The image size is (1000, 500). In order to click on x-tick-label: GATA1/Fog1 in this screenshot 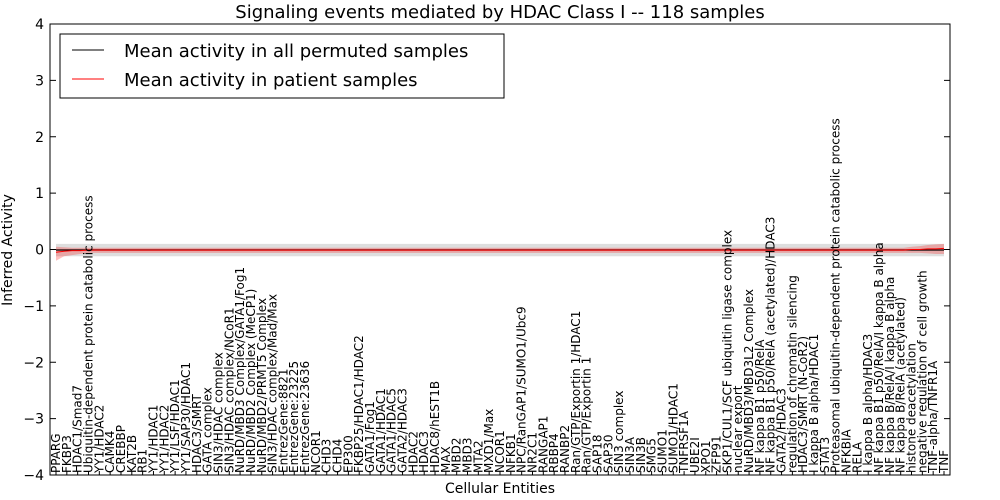, I will do `click(370, 437)`.